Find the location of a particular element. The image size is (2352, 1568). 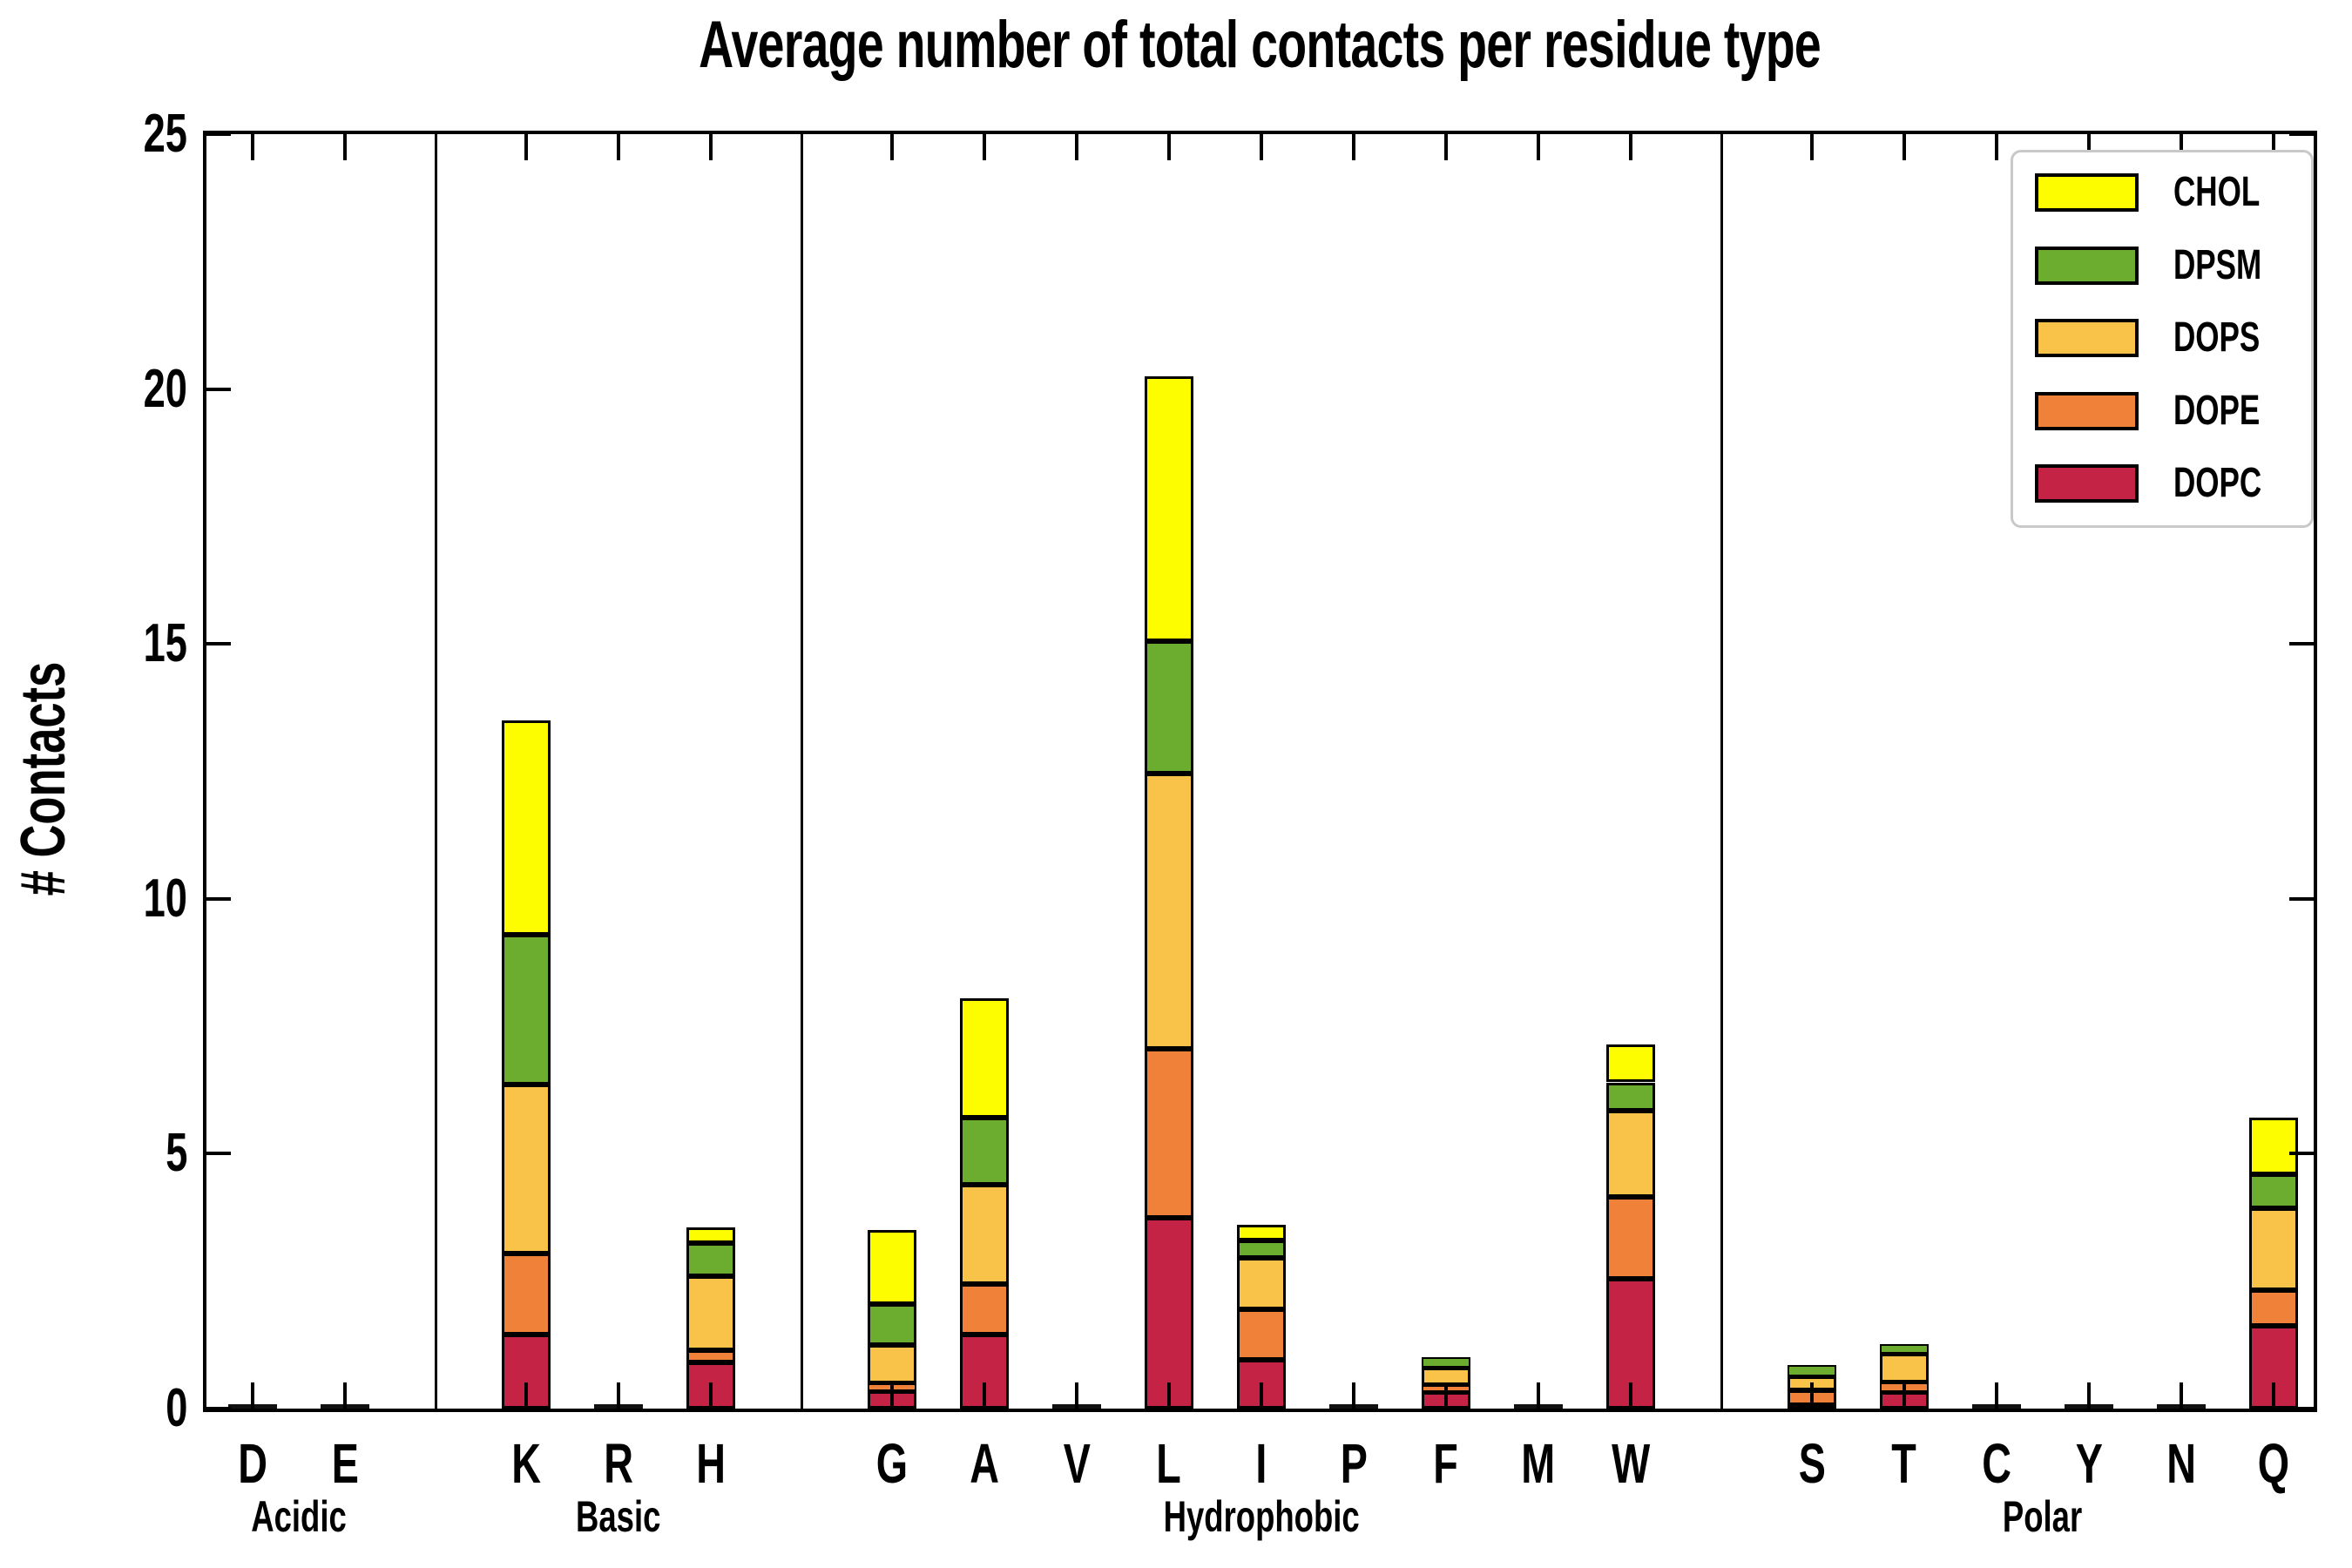

residue-letter-text: Q is located at coordinates (2273, 1463).